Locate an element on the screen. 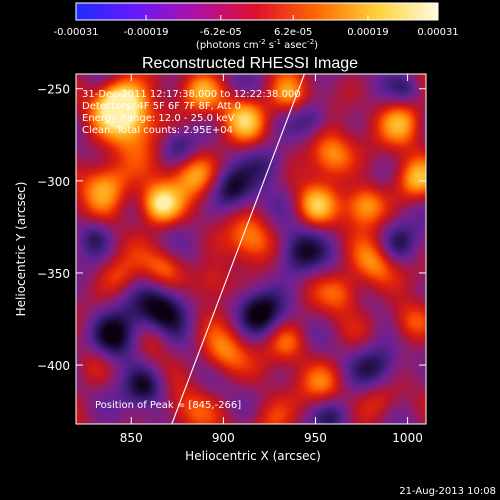  colorbar-unit-part: ) is located at coordinates (316, 45).